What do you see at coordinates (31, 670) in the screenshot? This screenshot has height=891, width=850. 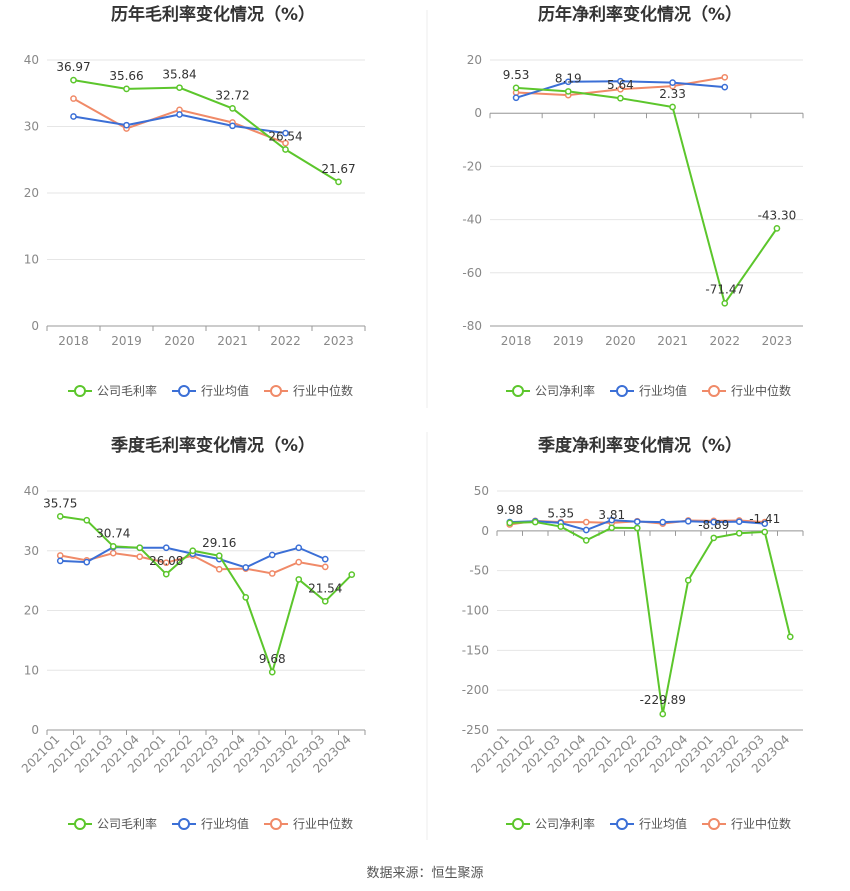 I see `y-tick-label: 10` at bounding box center [31, 670].